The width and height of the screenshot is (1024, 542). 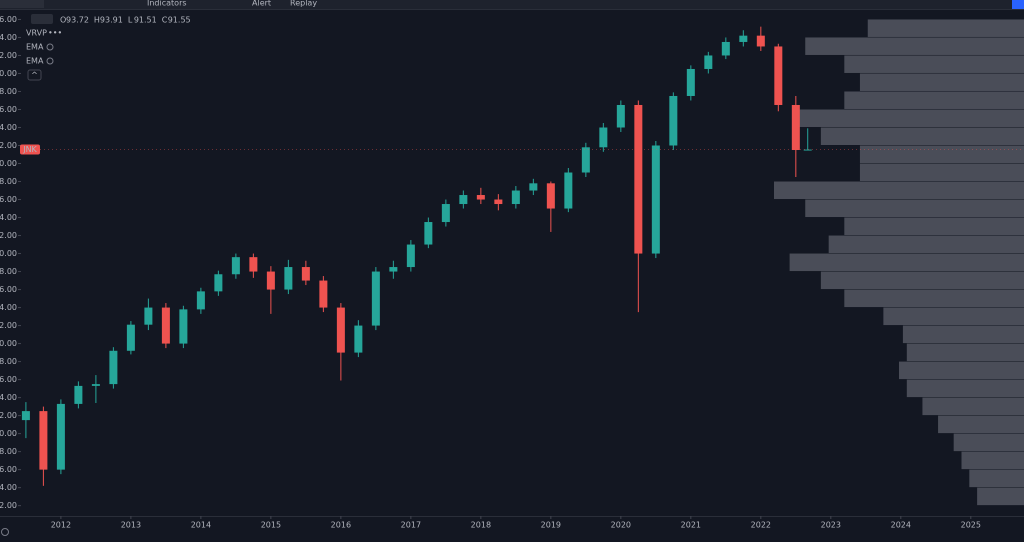 What do you see at coordinates (831, 525) in the screenshot?
I see `x-tick-label: 2023` at bounding box center [831, 525].